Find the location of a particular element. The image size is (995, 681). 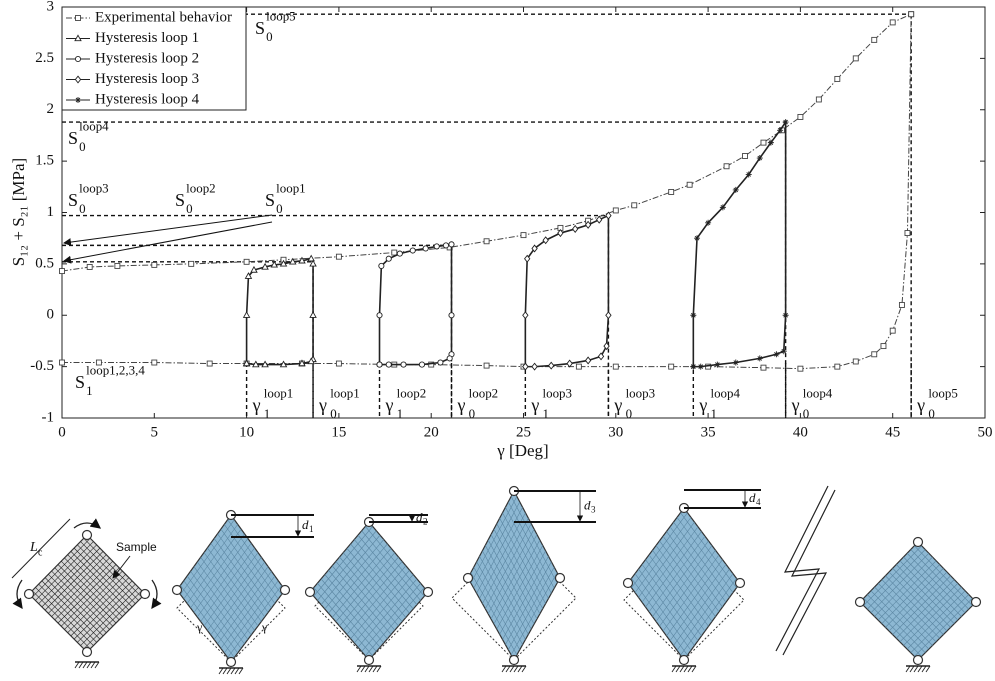

legend-box is located at coordinates (154, 58).